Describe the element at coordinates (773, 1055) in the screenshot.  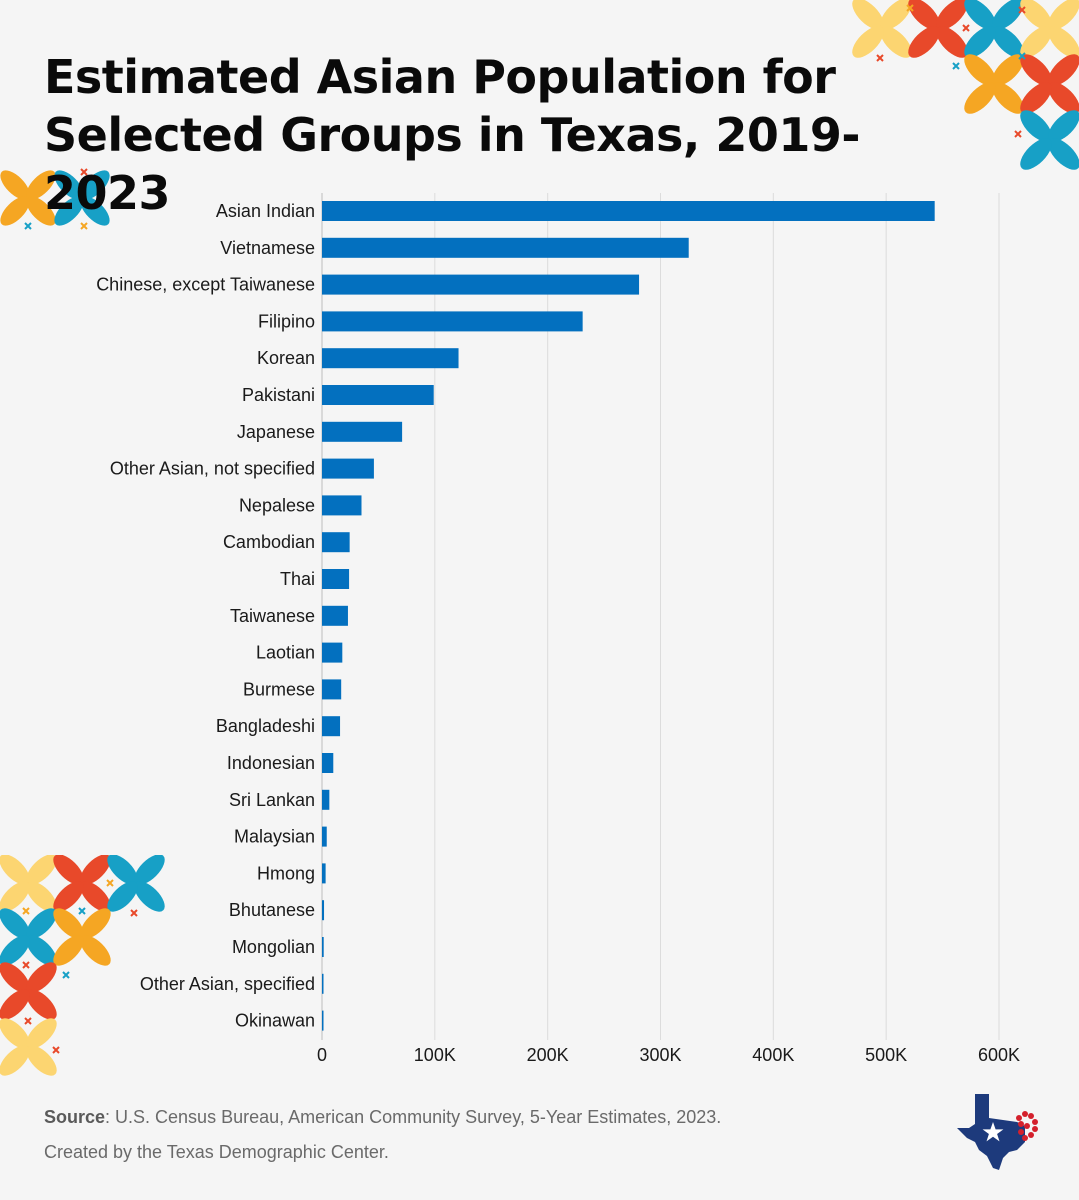
I see `x-tick-label: 400K` at that location.